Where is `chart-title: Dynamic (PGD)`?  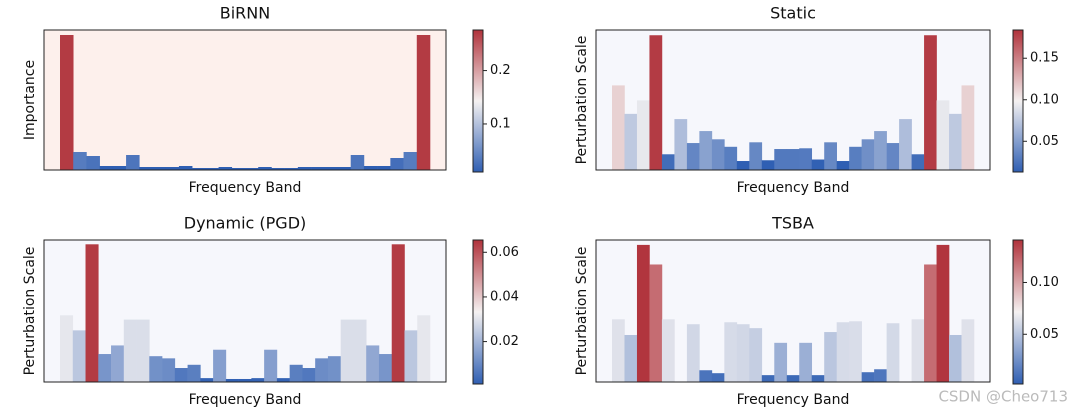
chart-title: Dynamic (PGD) is located at coordinates (245, 223).